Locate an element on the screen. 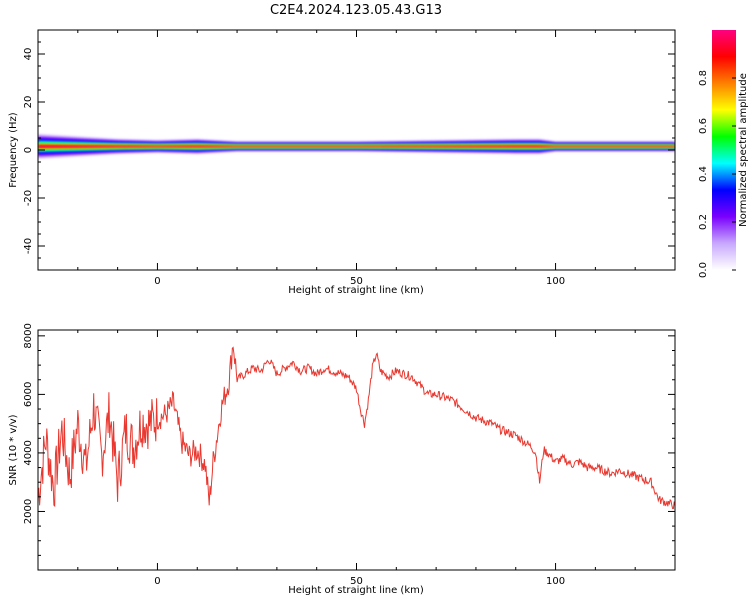  spectrogram-y-tick-label: 0 is located at coordinates (28, 150).